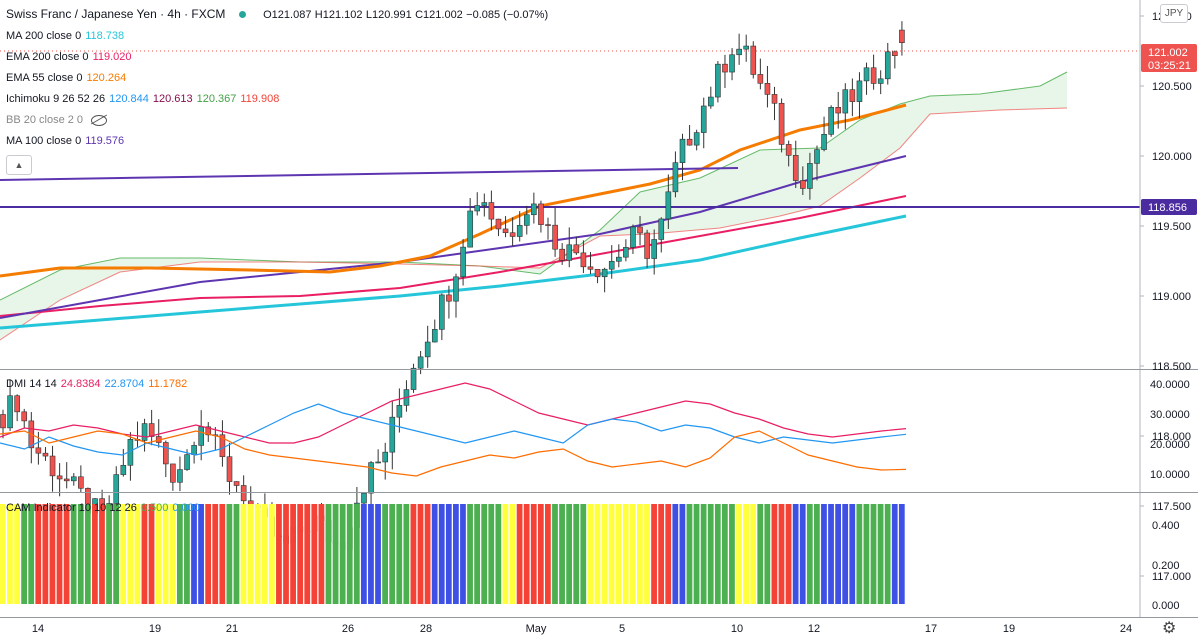 Image resolution: width=1198 pixels, height=640 pixels. What do you see at coordinates (154, 508) in the screenshot?
I see `cam-v1: 0.500` at bounding box center [154, 508].